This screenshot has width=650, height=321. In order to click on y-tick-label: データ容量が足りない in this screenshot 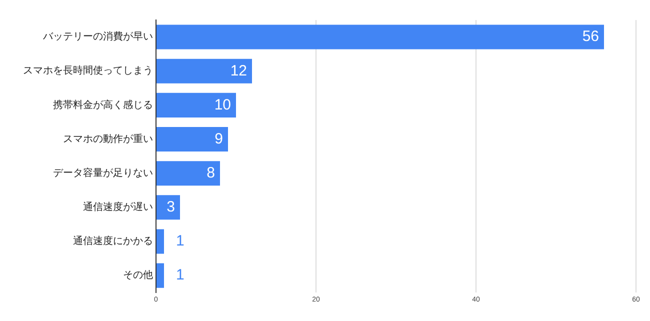, I will do `click(103, 172)`.